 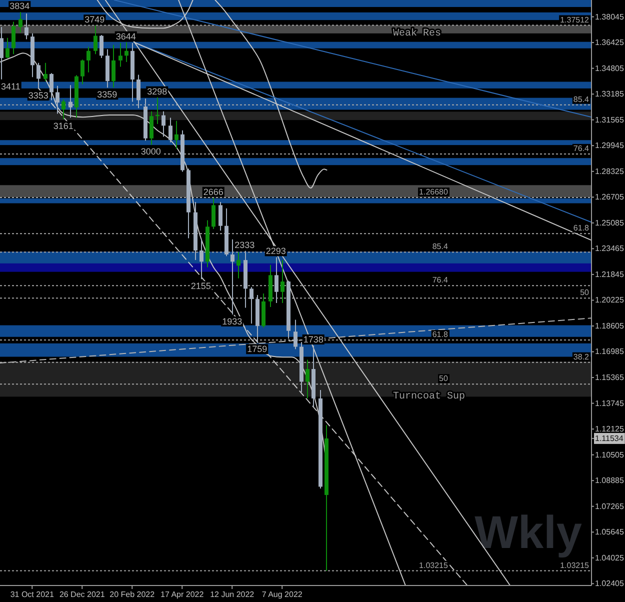 What do you see at coordinates (609, 68) in the screenshot?
I see `y-tick-label: 1.34805` at bounding box center [609, 68].